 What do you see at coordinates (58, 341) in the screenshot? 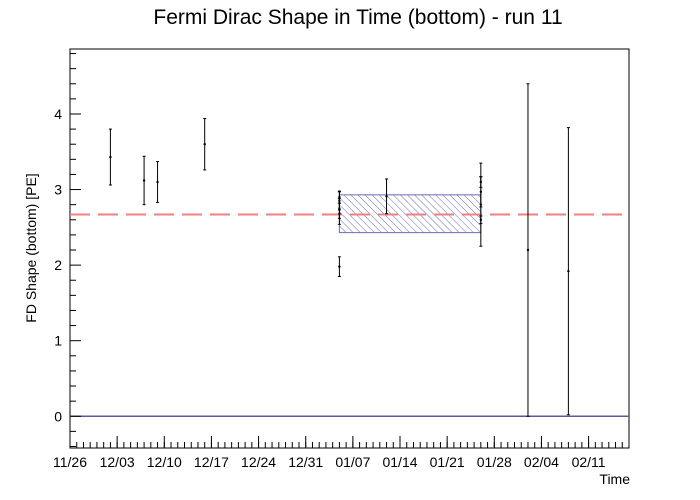
I see `y-tick-label: 1` at bounding box center [58, 341].